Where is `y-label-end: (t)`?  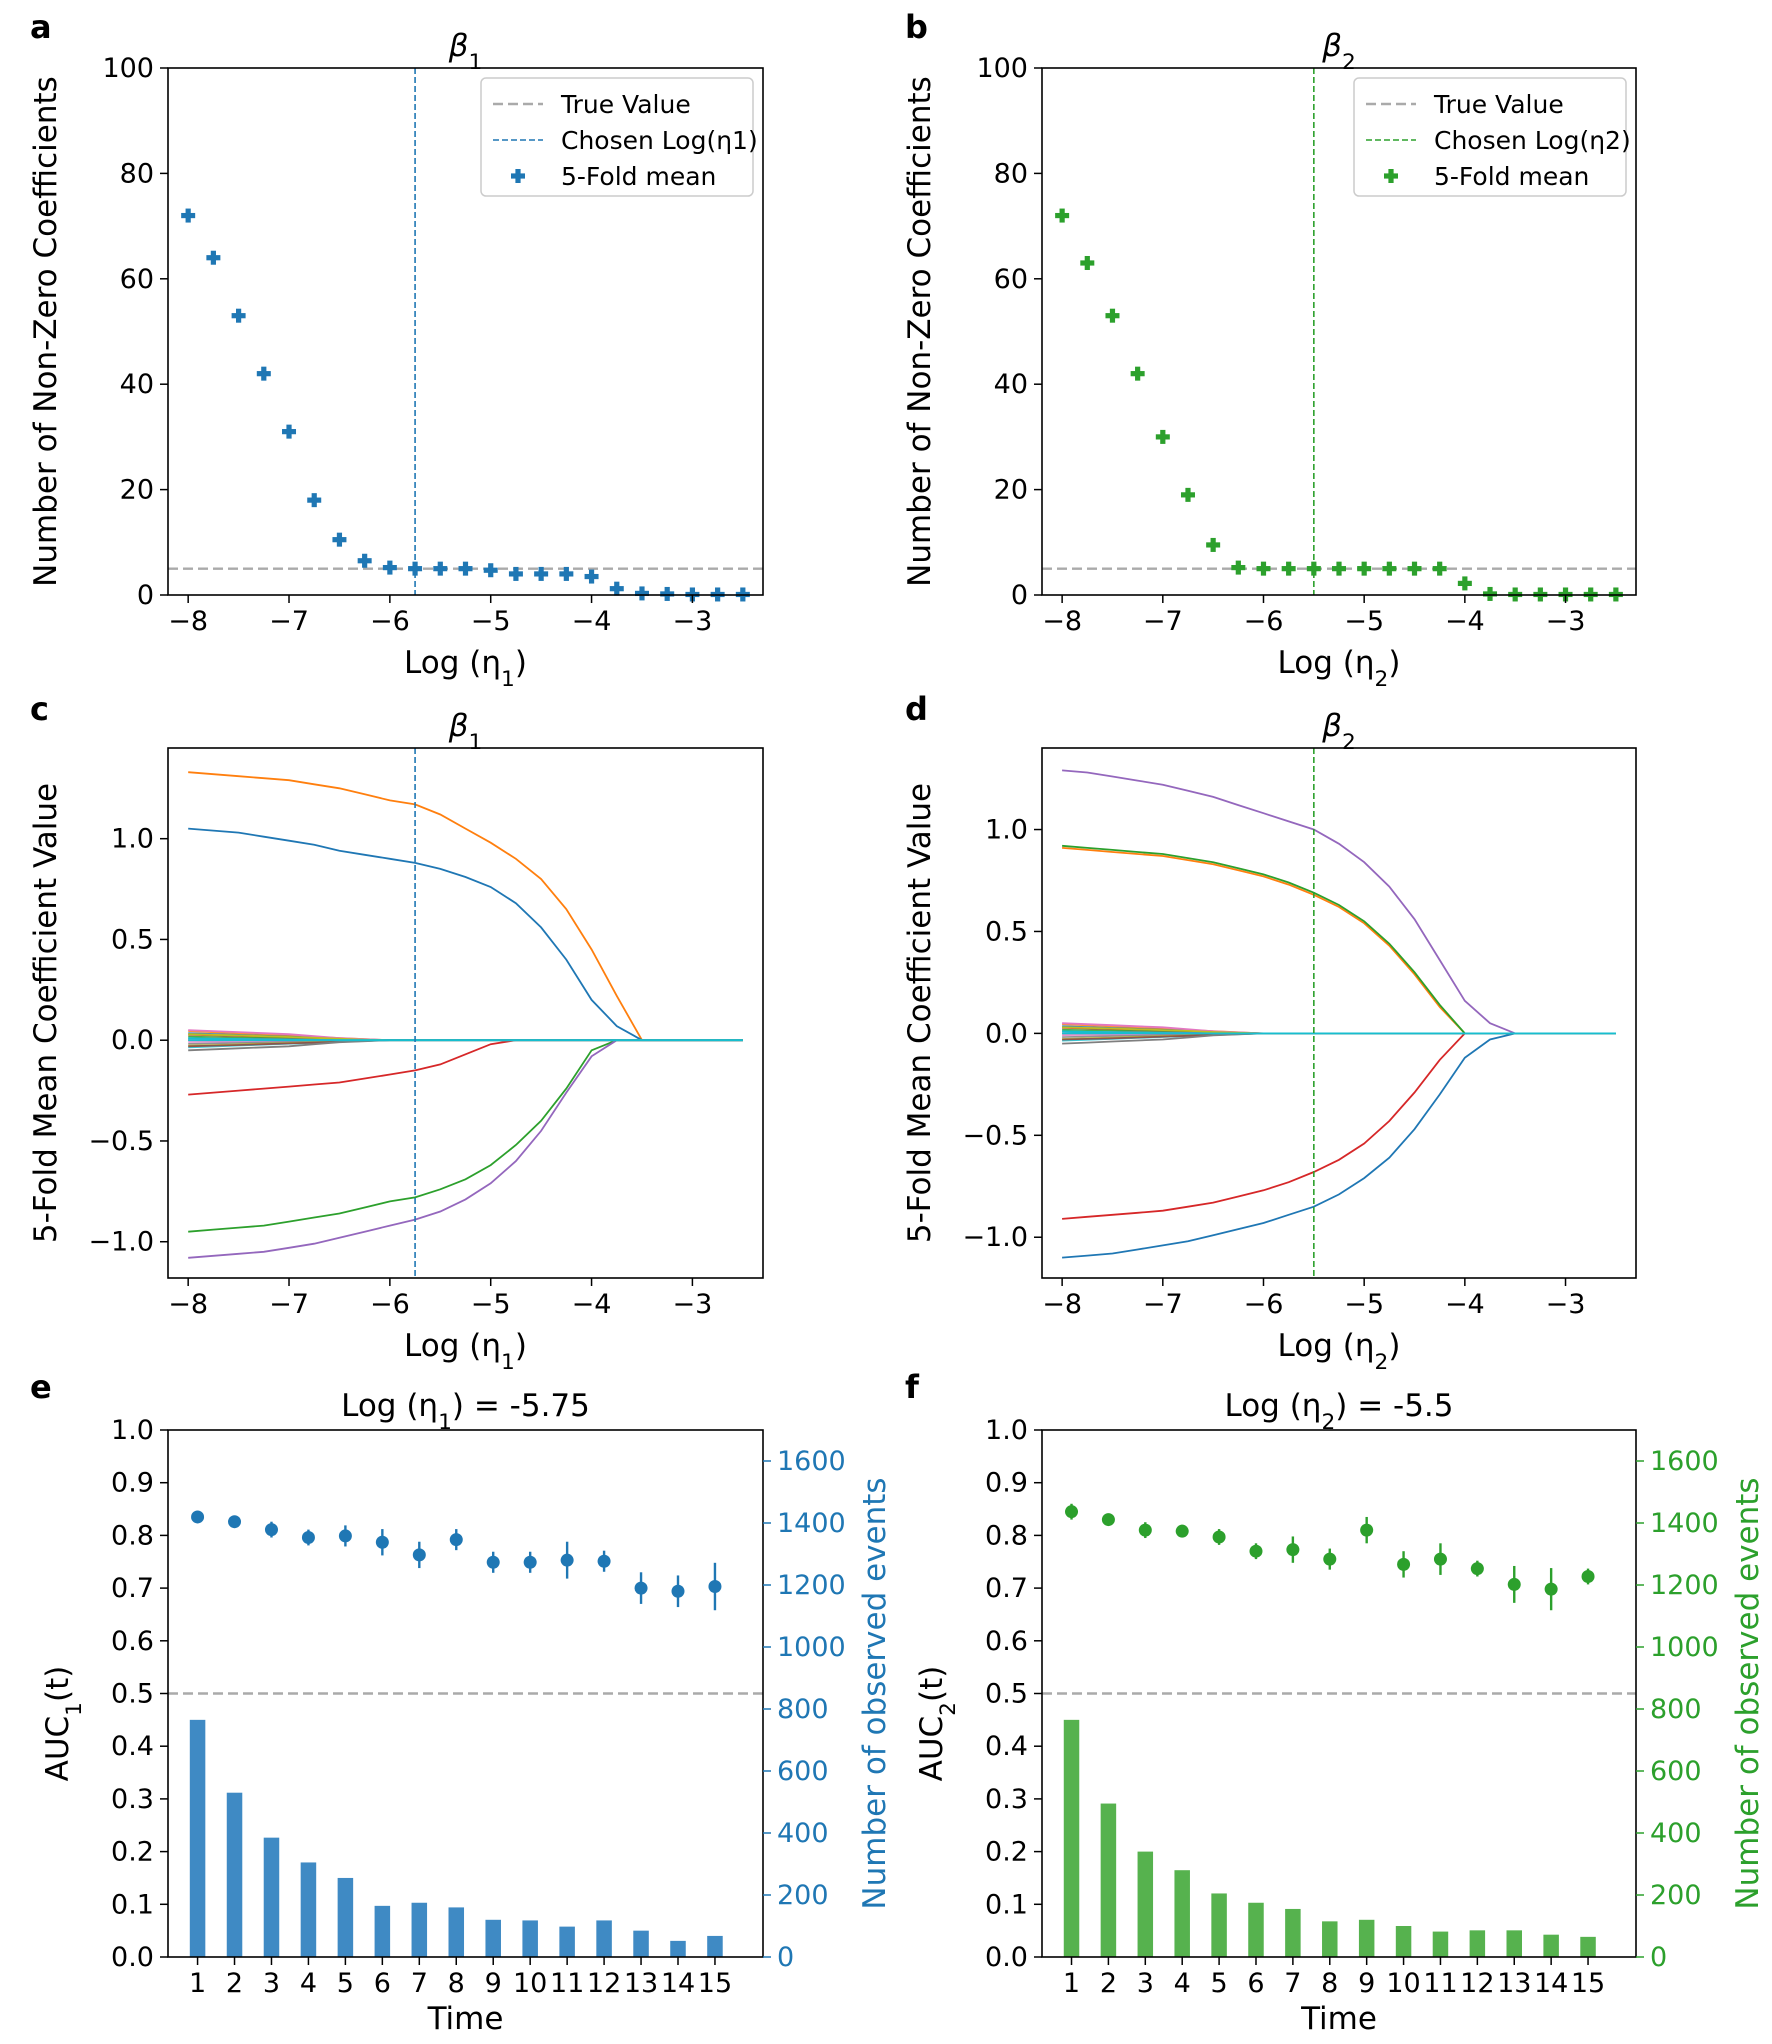
y-label-end: (t) is located at coordinates (932, 1684).